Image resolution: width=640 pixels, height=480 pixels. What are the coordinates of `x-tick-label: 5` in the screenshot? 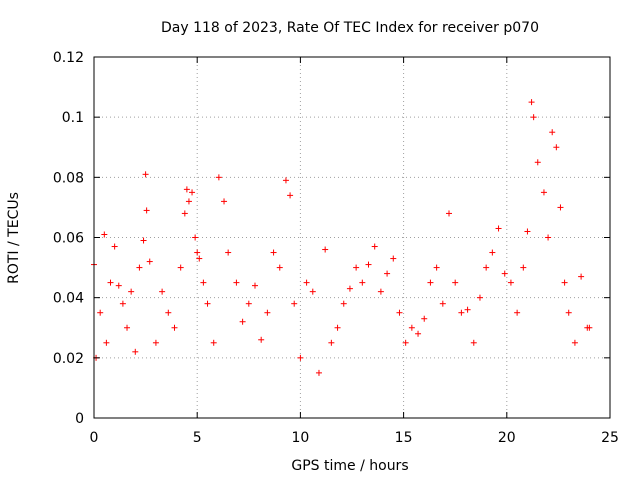 It's located at (197, 438).